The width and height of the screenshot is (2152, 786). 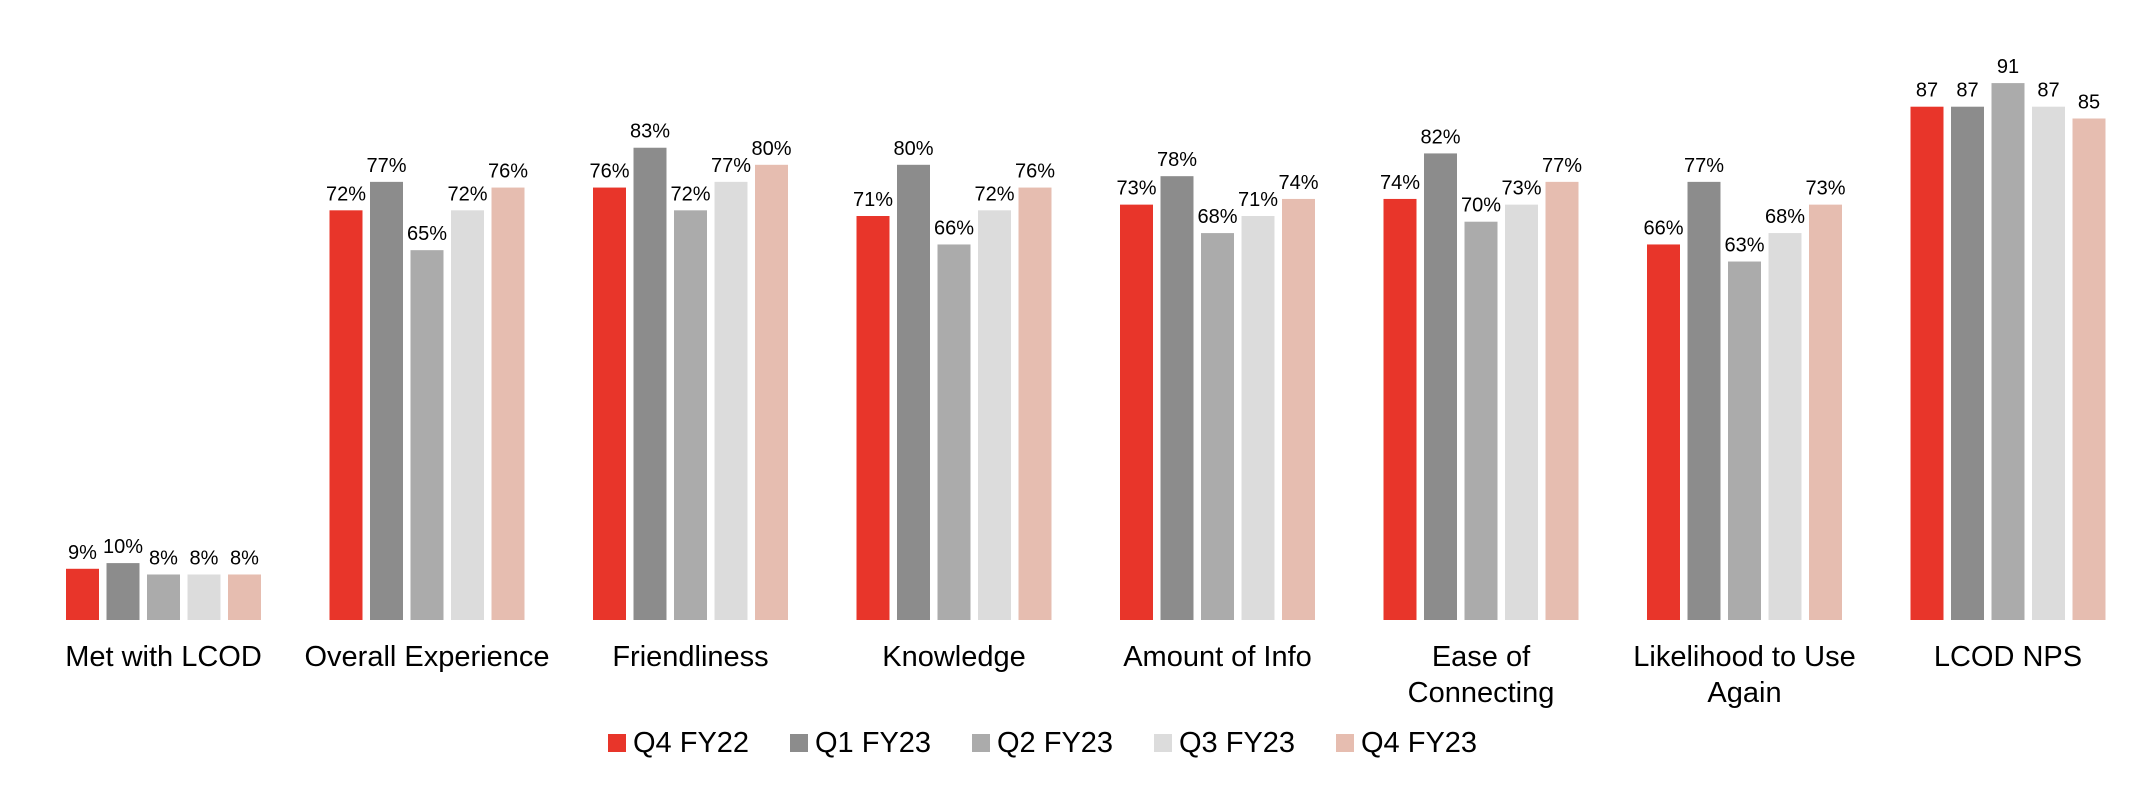 I want to click on category-label: Likelihood to Use Again, so click(x=1744, y=675).